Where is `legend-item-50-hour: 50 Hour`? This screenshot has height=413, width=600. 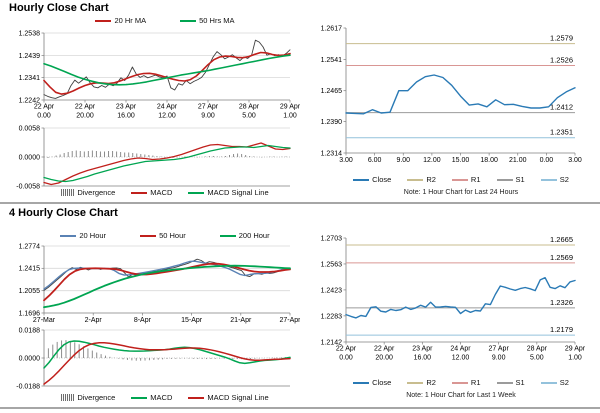
legend-item-50-hour: 50 Hour is located at coordinates (163, 235).